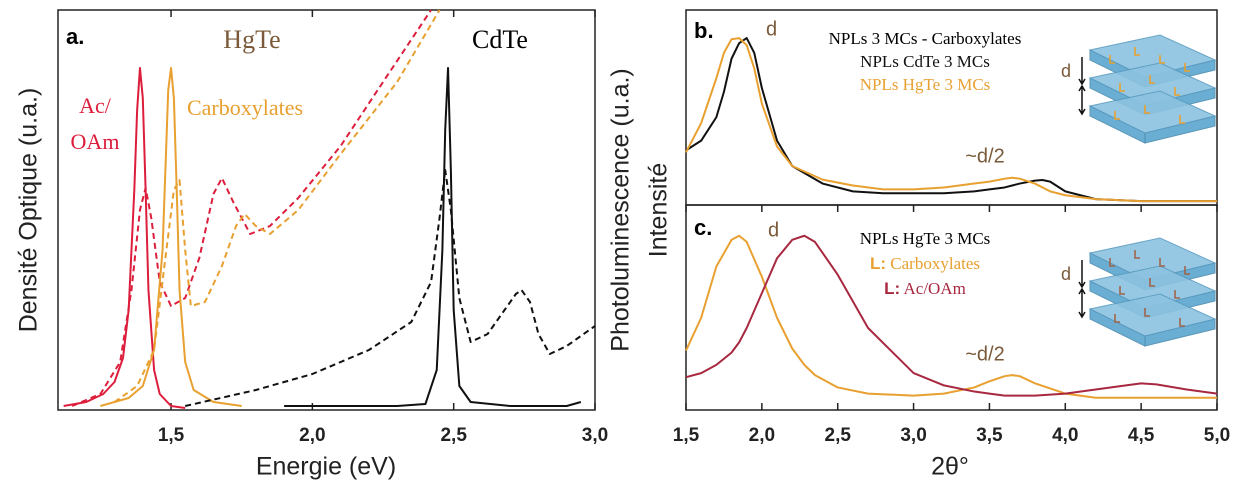 This screenshot has height=487, width=1237. What do you see at coordinates (925, 38) in the screenshot?
I see `legend-title: NPLs 3 MCs - Carboxylates` at bounding box center [925, 38].